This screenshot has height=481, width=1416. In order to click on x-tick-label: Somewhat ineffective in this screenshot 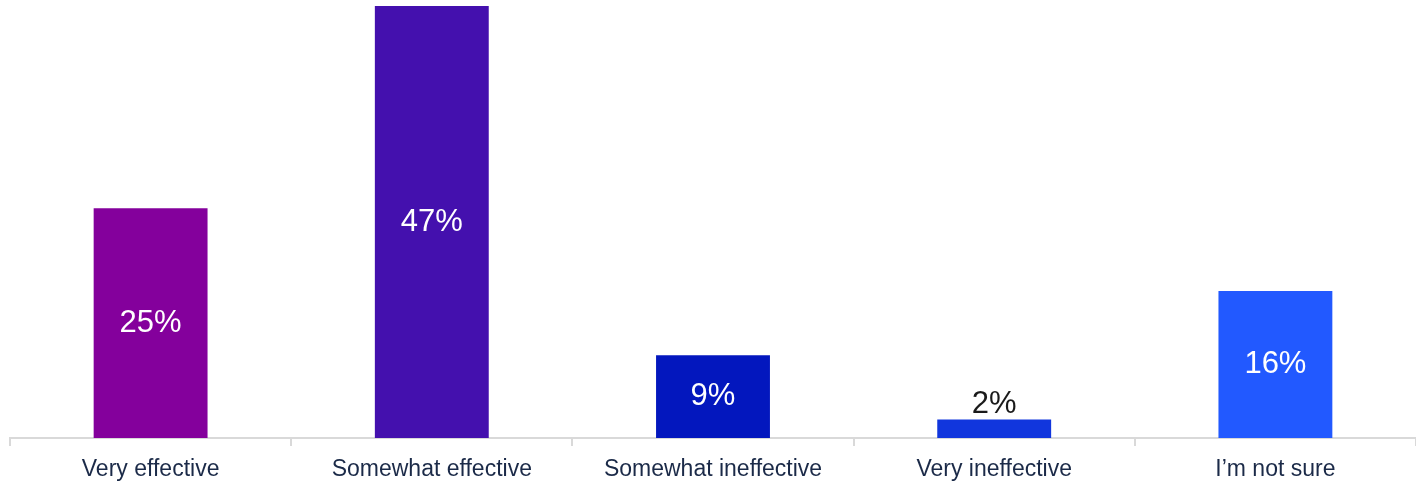, I will do `click(713, 467)`.